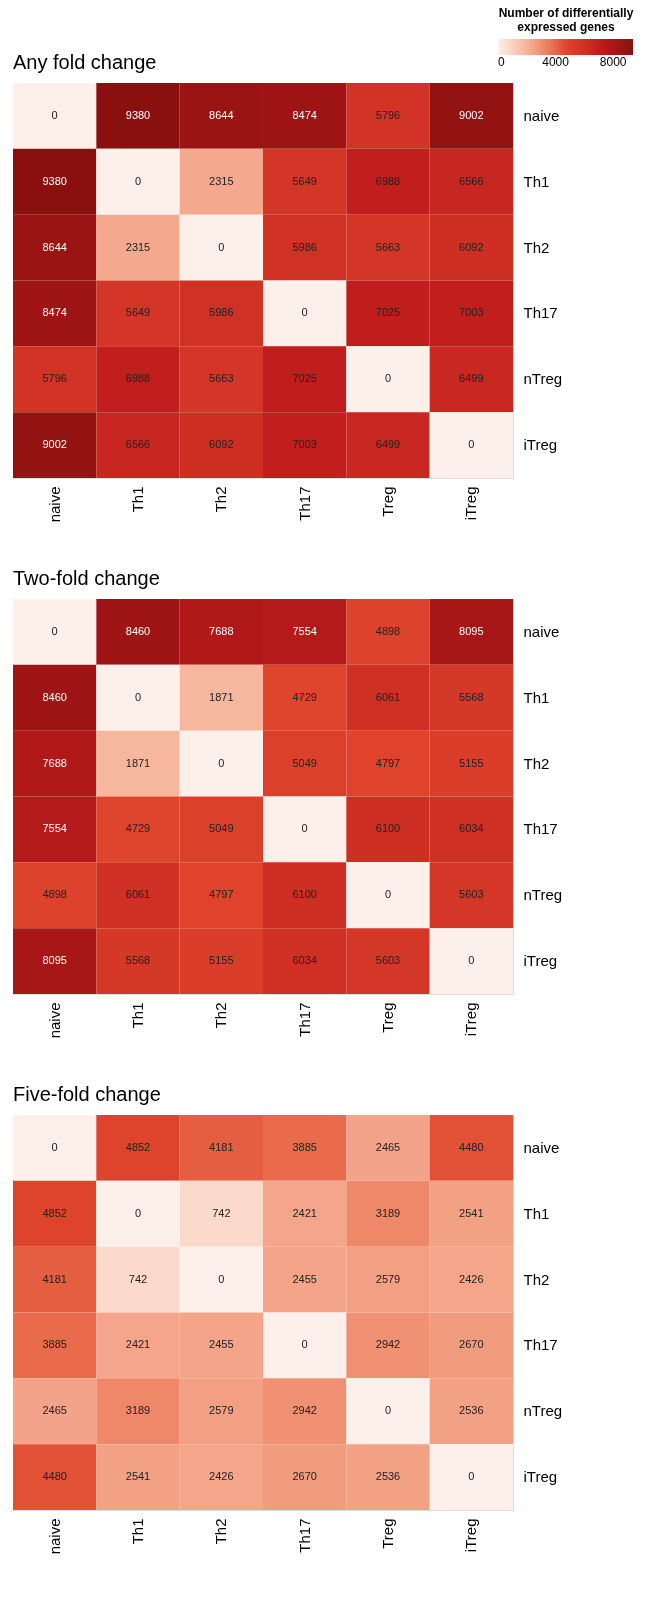 Image resolution: width=646 pixels, height=1602 pixels. Describe the element at coordinates (388, 762) in the screenshot. I see `data-label: 4797` at that location.